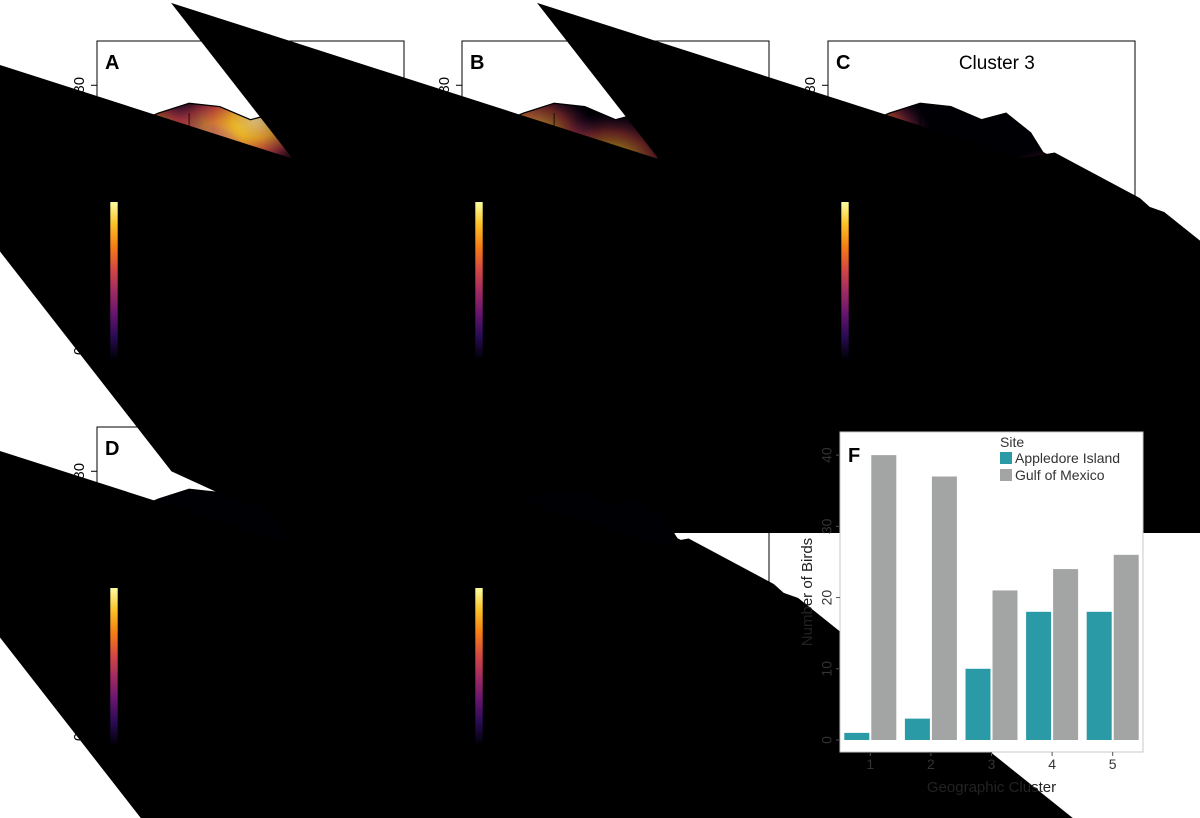 This screenshot has height=818, width=1200. Describe the element at coordinates (827, 669) in the screenshot. I see `y-tick-label: 10` at that location.